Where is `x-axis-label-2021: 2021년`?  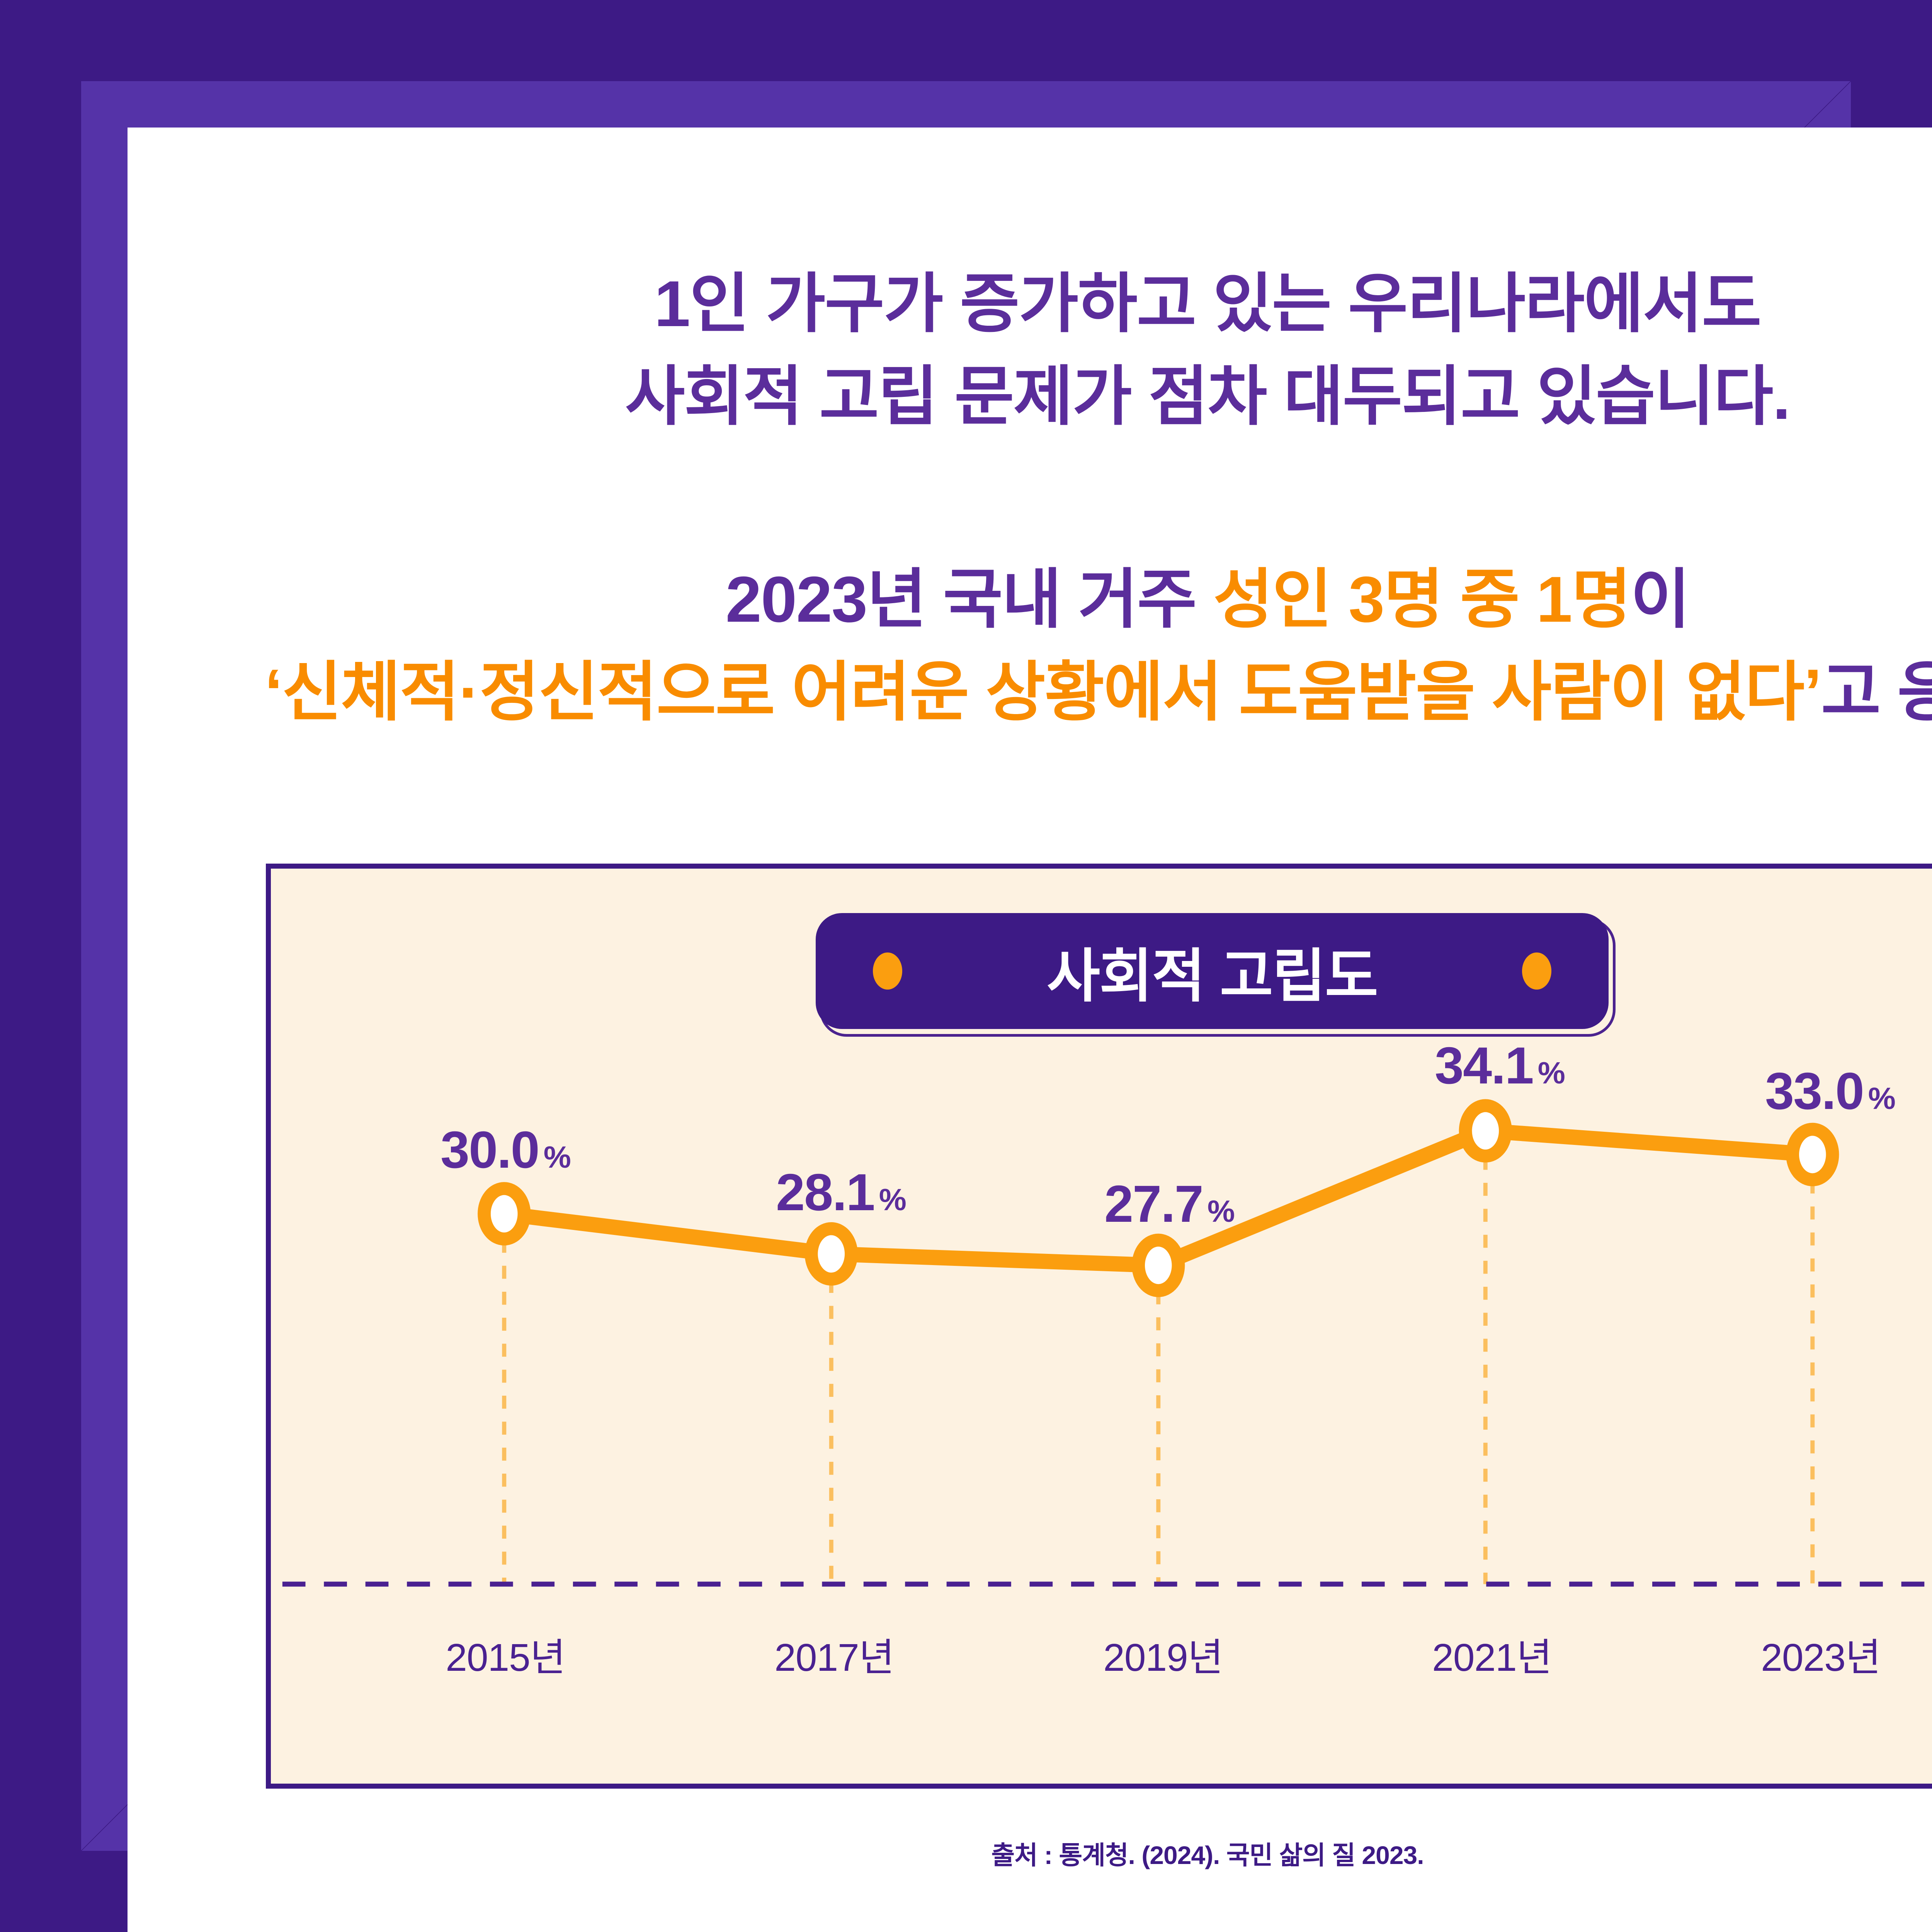
x-axis-label-2021: 2021년 is located at coordinates (1492, 1657).